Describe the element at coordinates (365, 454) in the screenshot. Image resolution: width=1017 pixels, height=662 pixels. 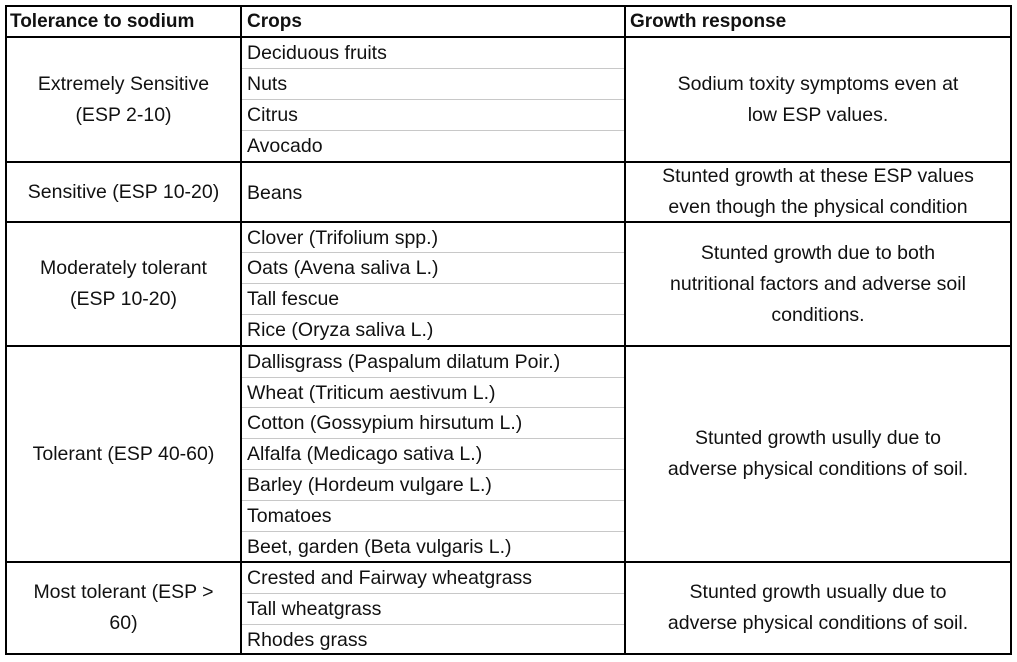
I see `crop-item: Alfalfa (Medicago sativa L.)` at that location.